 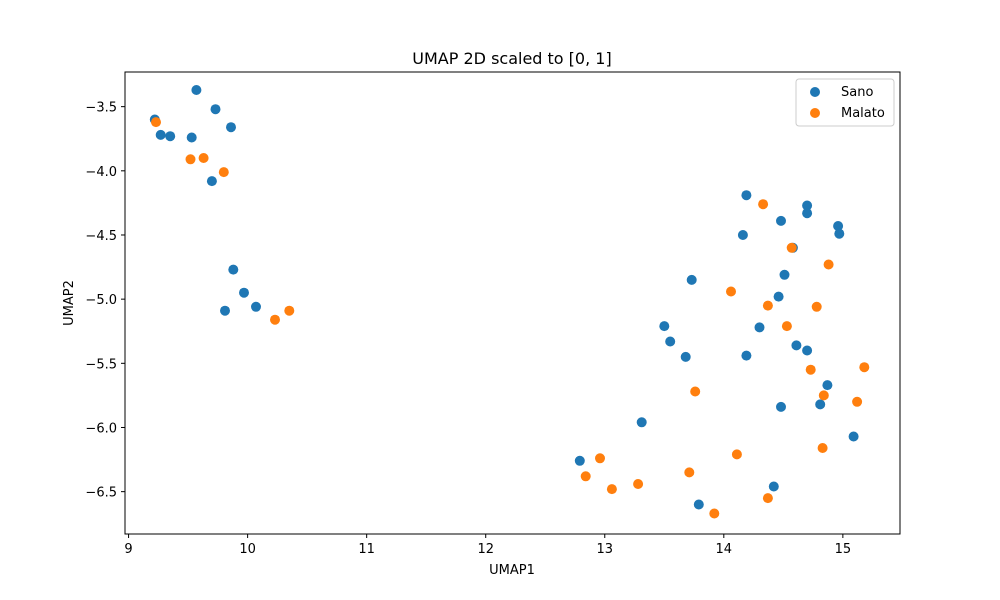 I want to click on chart-title: UMAP 2D scaled to [0, 1], so click(x=511, y=58).